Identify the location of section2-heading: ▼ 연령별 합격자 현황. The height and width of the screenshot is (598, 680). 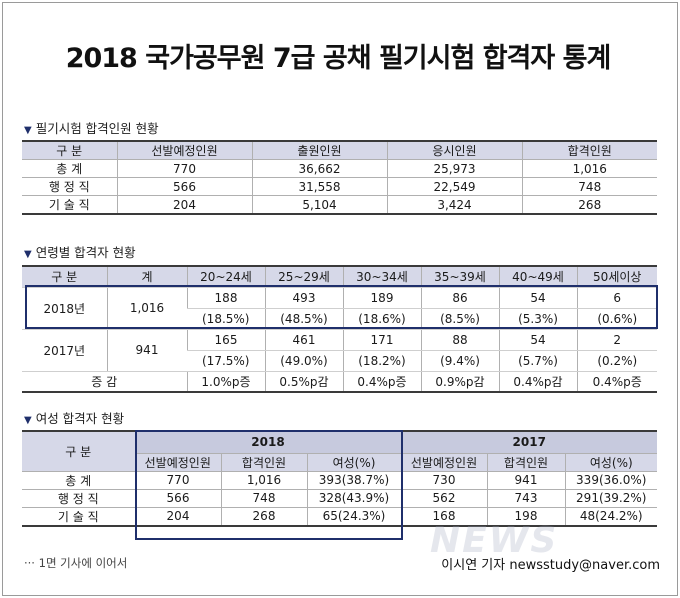
(80, 251).